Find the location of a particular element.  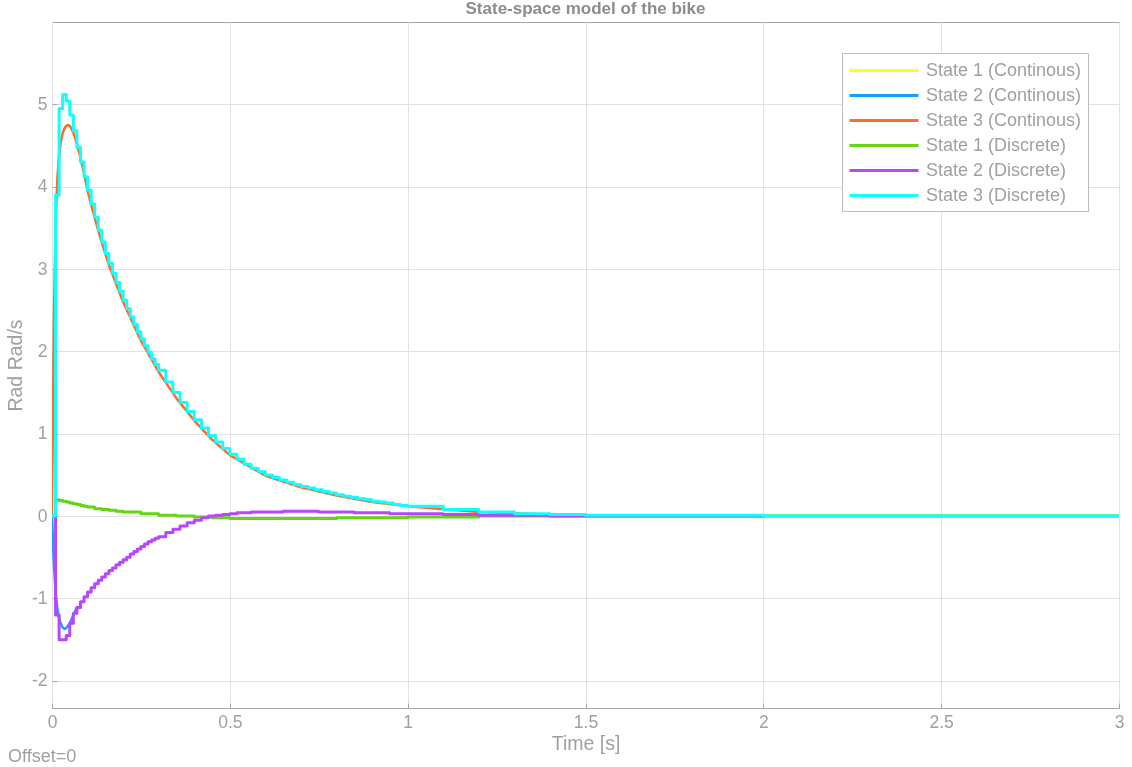

y-tick-label: 5 is located at coordinates (42, 103).